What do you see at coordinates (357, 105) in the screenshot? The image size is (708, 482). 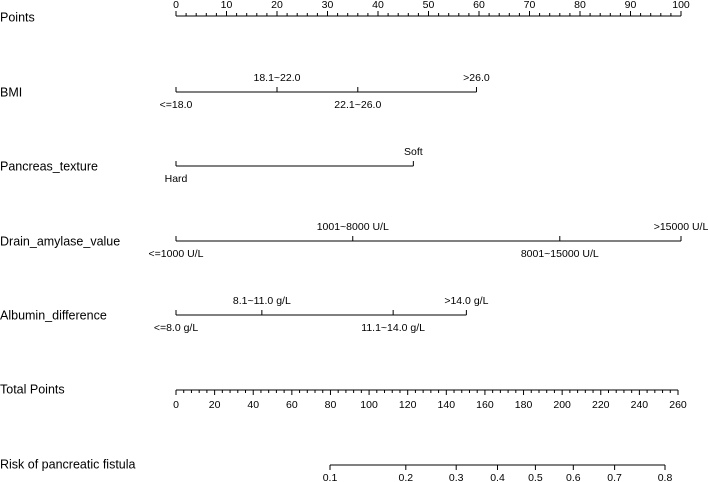 I see `level-label: 22.1~26.0` at bounding box center [357, 105].